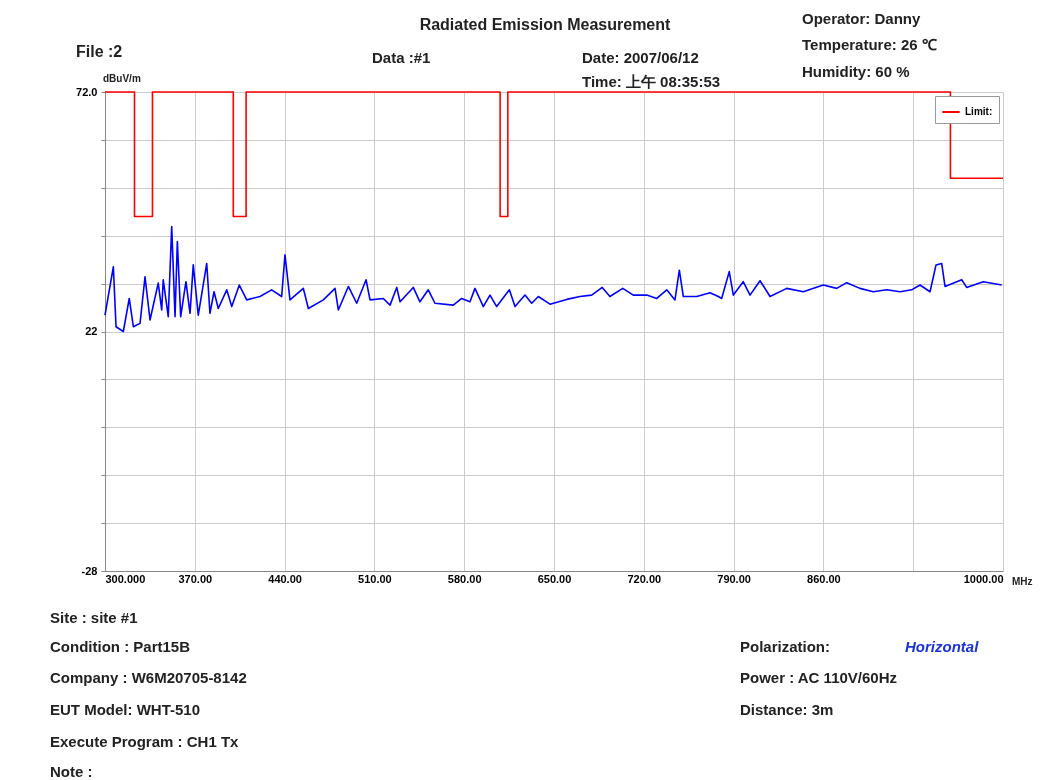 This screenshot has height=780, width=1047. What do you see at coordinates (195, 578) in the screenshot?
I see `x-tick-label: 370.00` at bounding box center [195, 578].